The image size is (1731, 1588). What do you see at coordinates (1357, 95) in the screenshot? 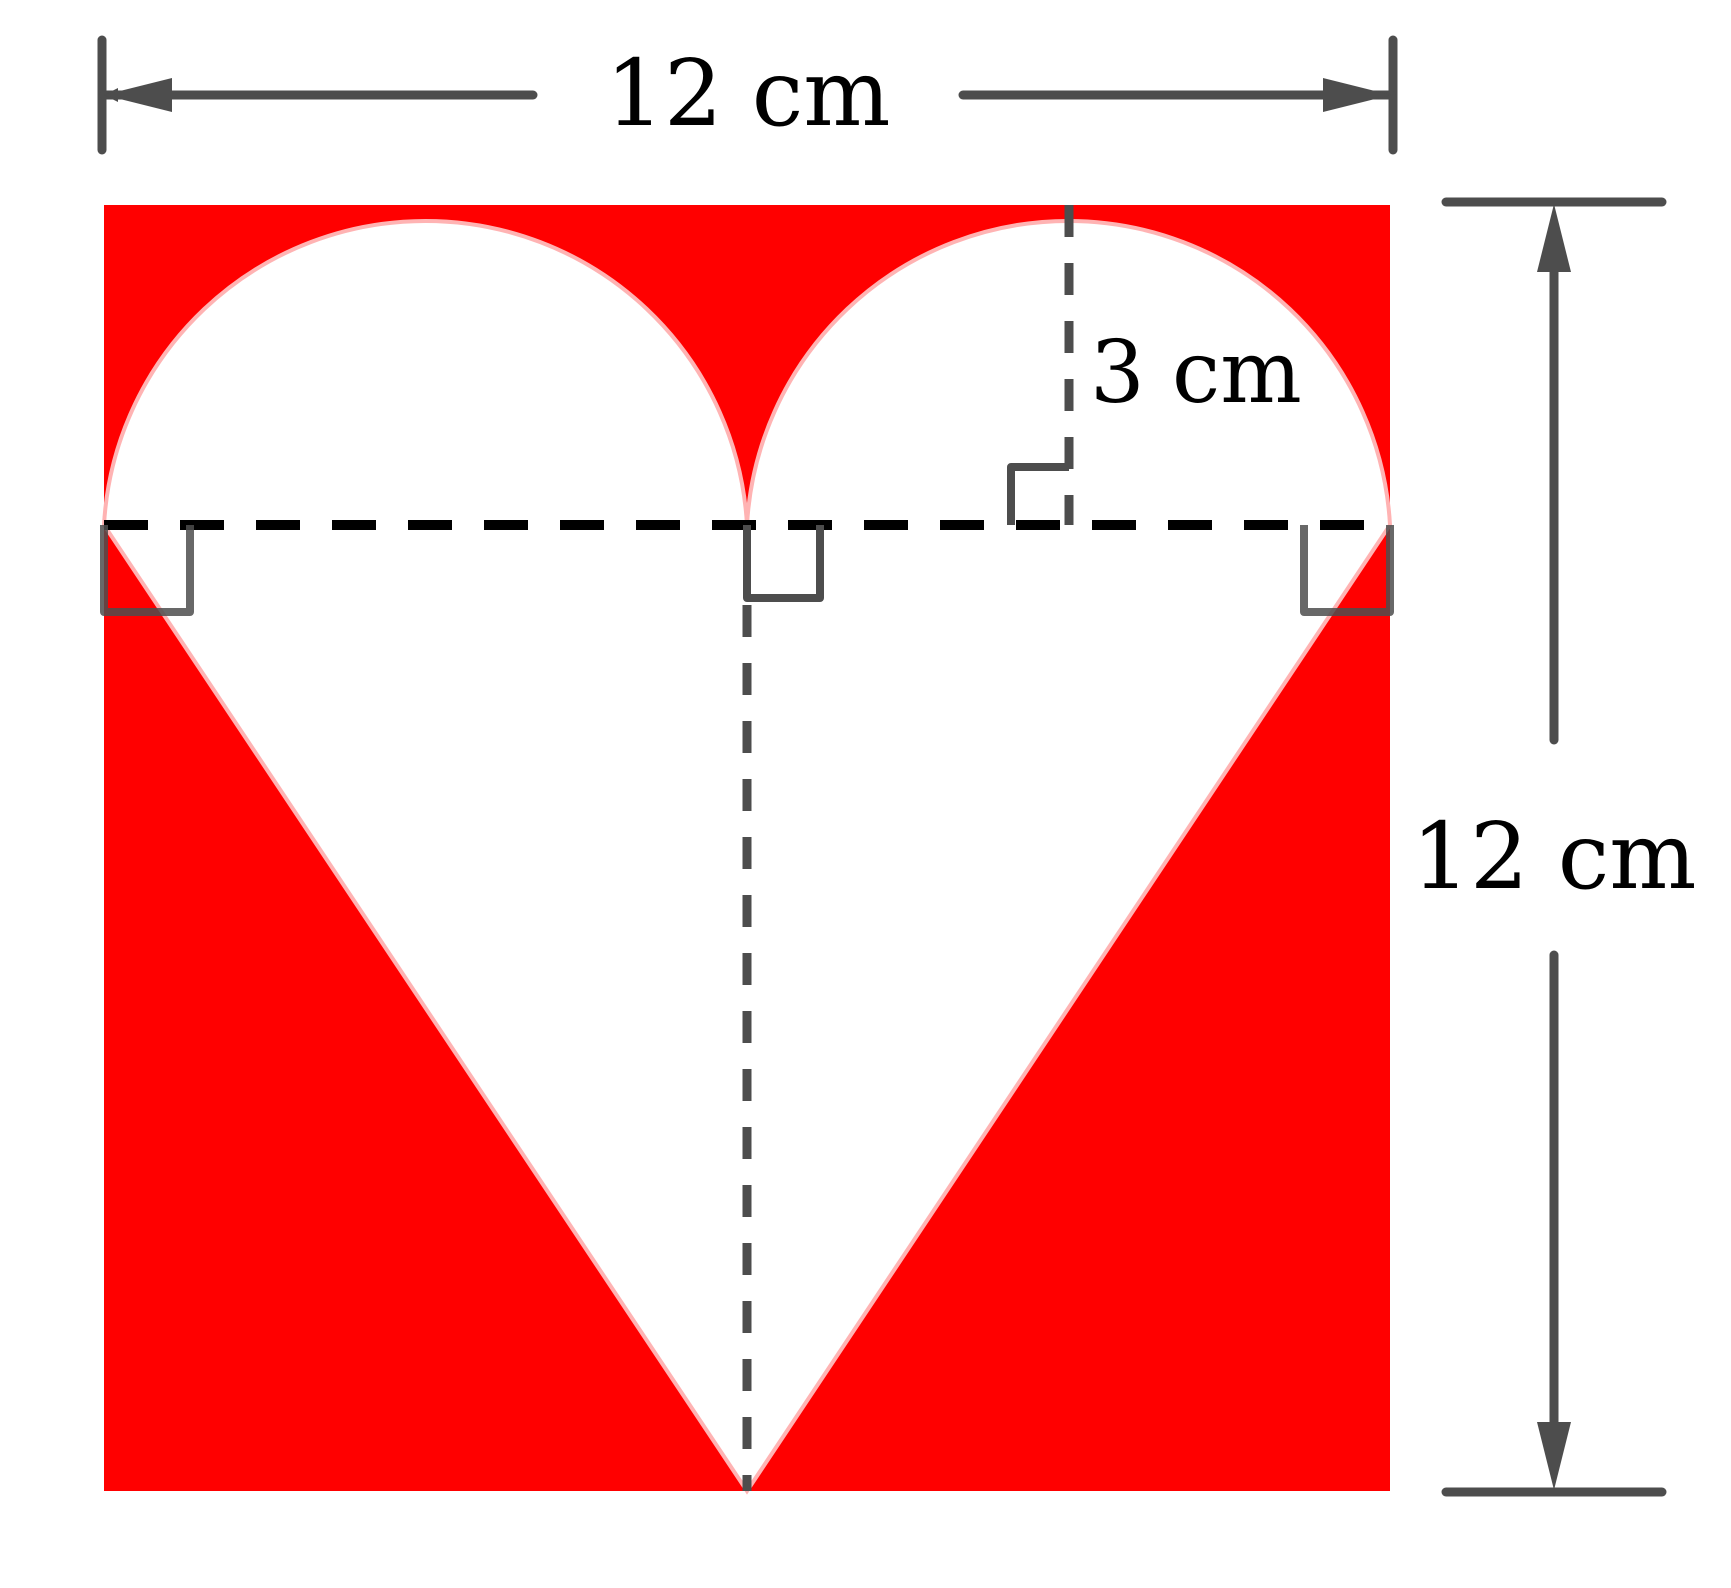
I see `top-arrowhead-right` at bounding box center [1357, 95].